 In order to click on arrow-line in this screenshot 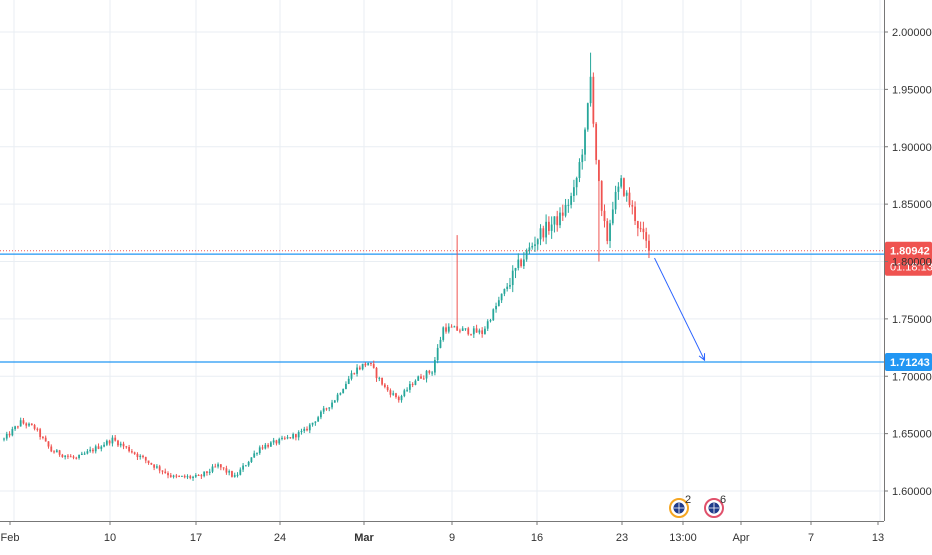, I will do `click(680, 309)`.